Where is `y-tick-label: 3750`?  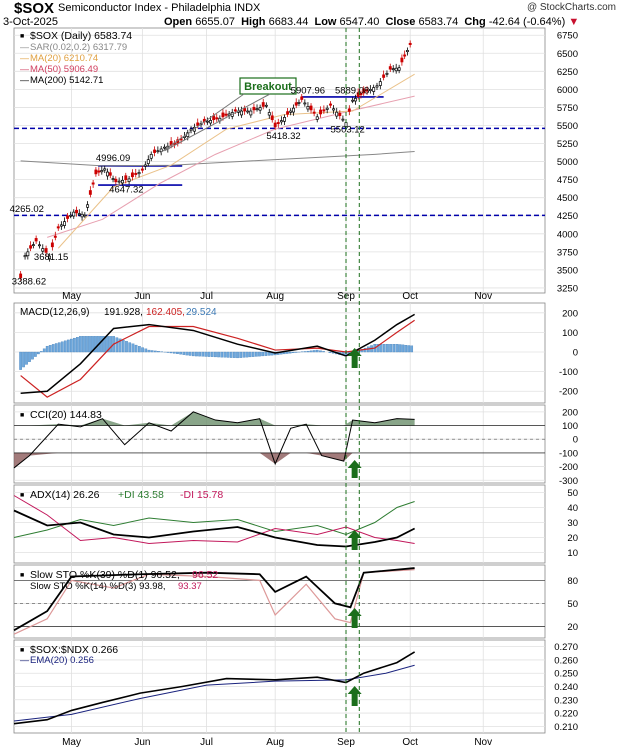
y-tick-label: 3750 is located at coordinates (567, 252).